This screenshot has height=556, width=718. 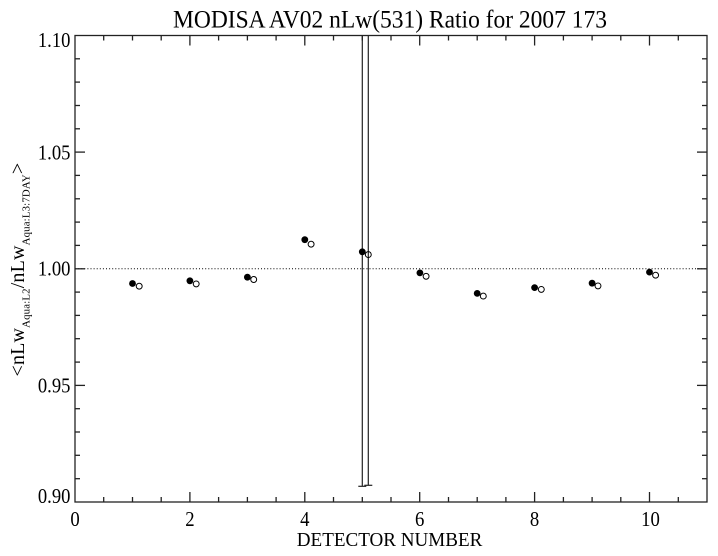 What do you see at coordinates (650, 519) in the screenshot?
I see `svg-text: 10` at bounding box center [650, 519].